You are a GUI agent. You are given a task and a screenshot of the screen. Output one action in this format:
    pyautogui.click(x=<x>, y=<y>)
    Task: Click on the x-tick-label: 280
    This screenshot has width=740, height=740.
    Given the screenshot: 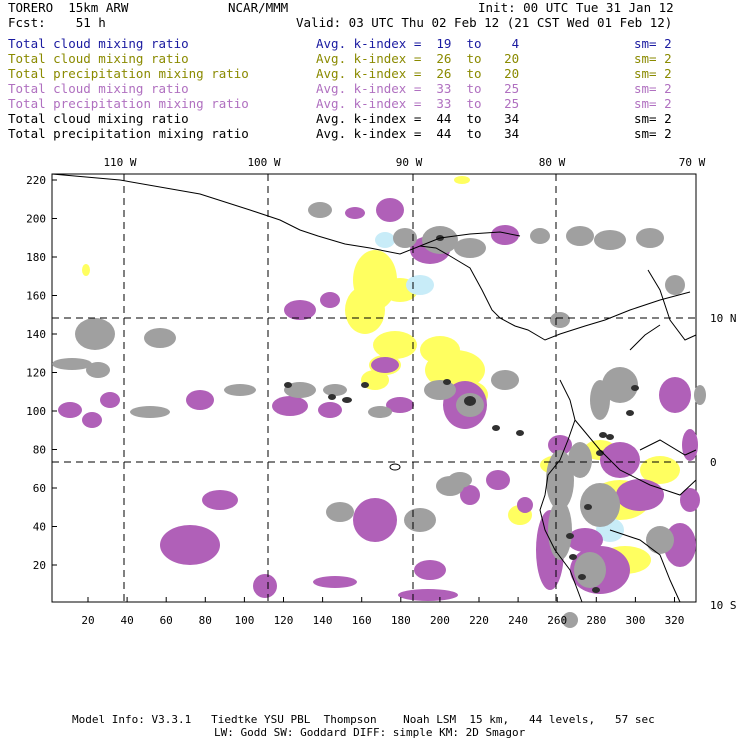 What is the action you would take?
    pyautogui.click(x=596, y=620)
    